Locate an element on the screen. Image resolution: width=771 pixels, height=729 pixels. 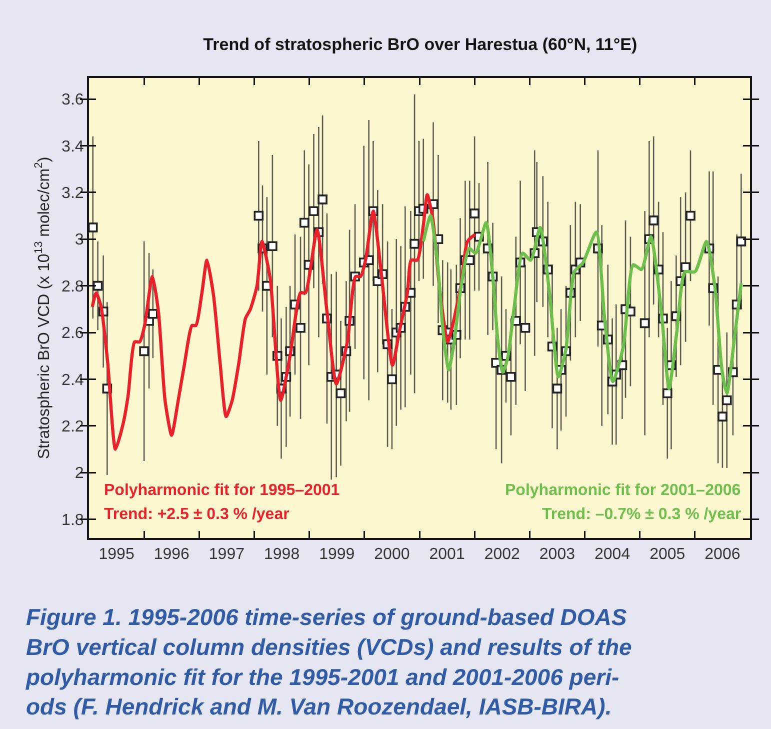
text: Polyharmonic fit for 2001–2006 is located at coordinates (623, 490).